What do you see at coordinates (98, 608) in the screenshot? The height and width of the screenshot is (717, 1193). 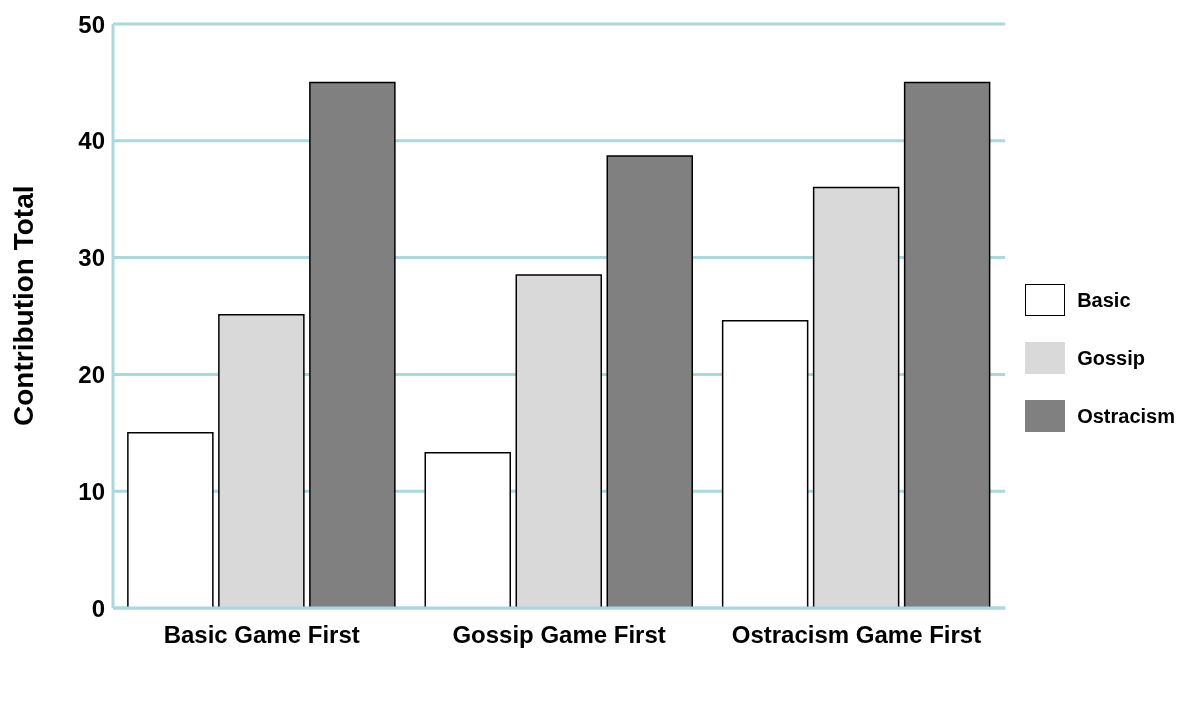 I see `y-tick-label: 0` at bounding box center [98, 608].